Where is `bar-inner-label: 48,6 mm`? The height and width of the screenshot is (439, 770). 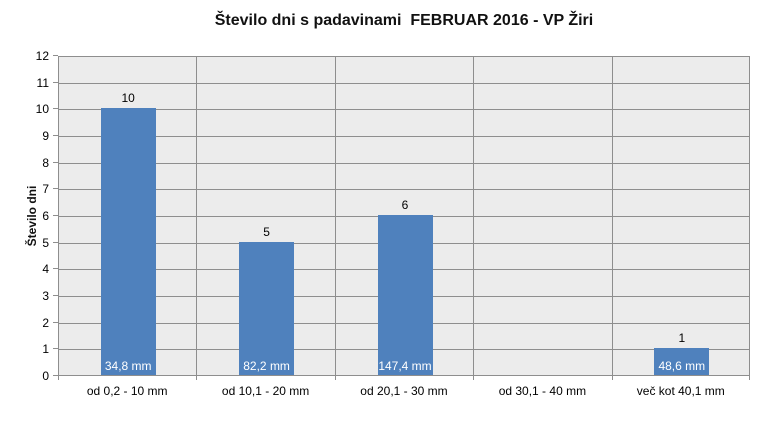
bar-inner-label: 48,6 mm is located at coordinates (682, 366).